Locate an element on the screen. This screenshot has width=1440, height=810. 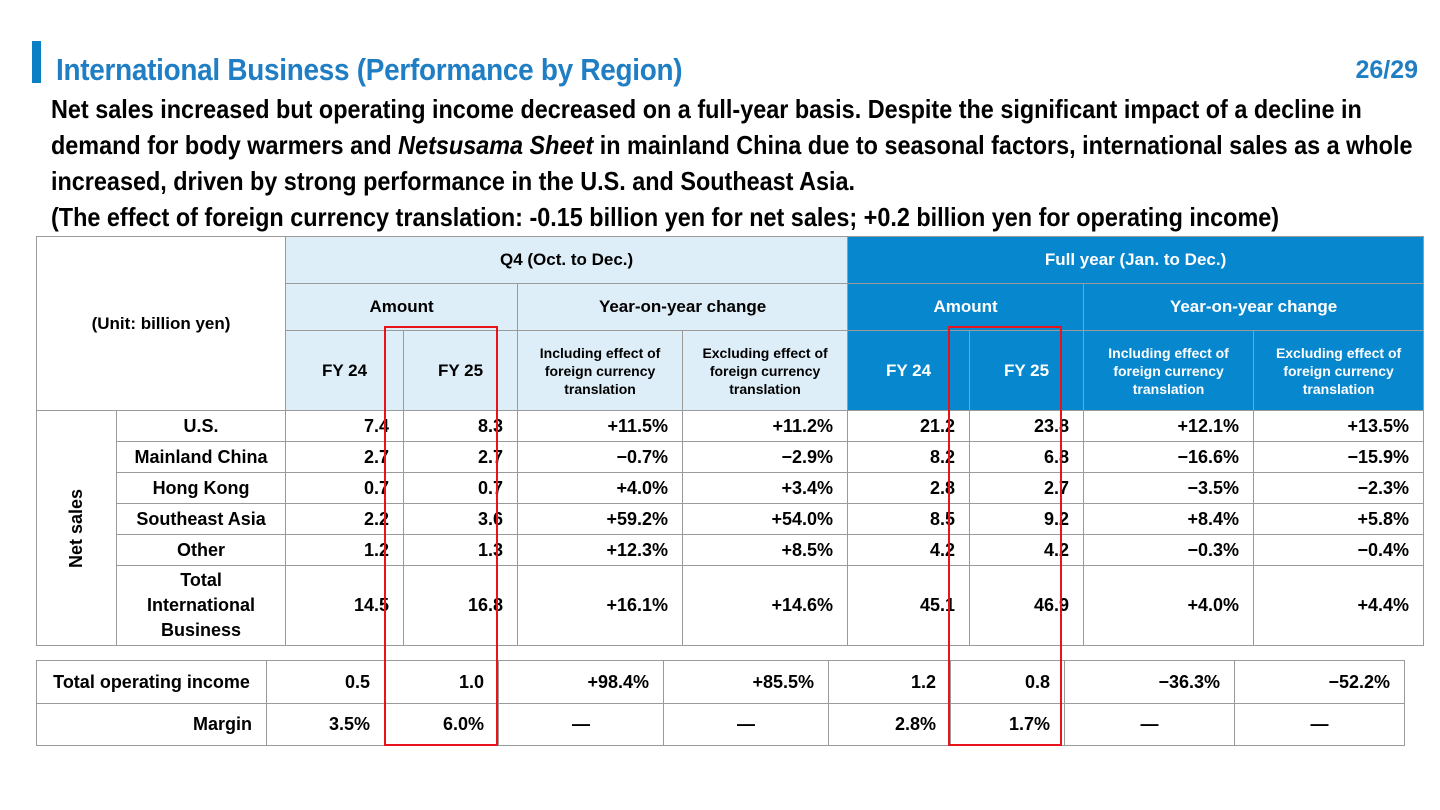
total-label: Total International Business is located at coordinates (201, 605).